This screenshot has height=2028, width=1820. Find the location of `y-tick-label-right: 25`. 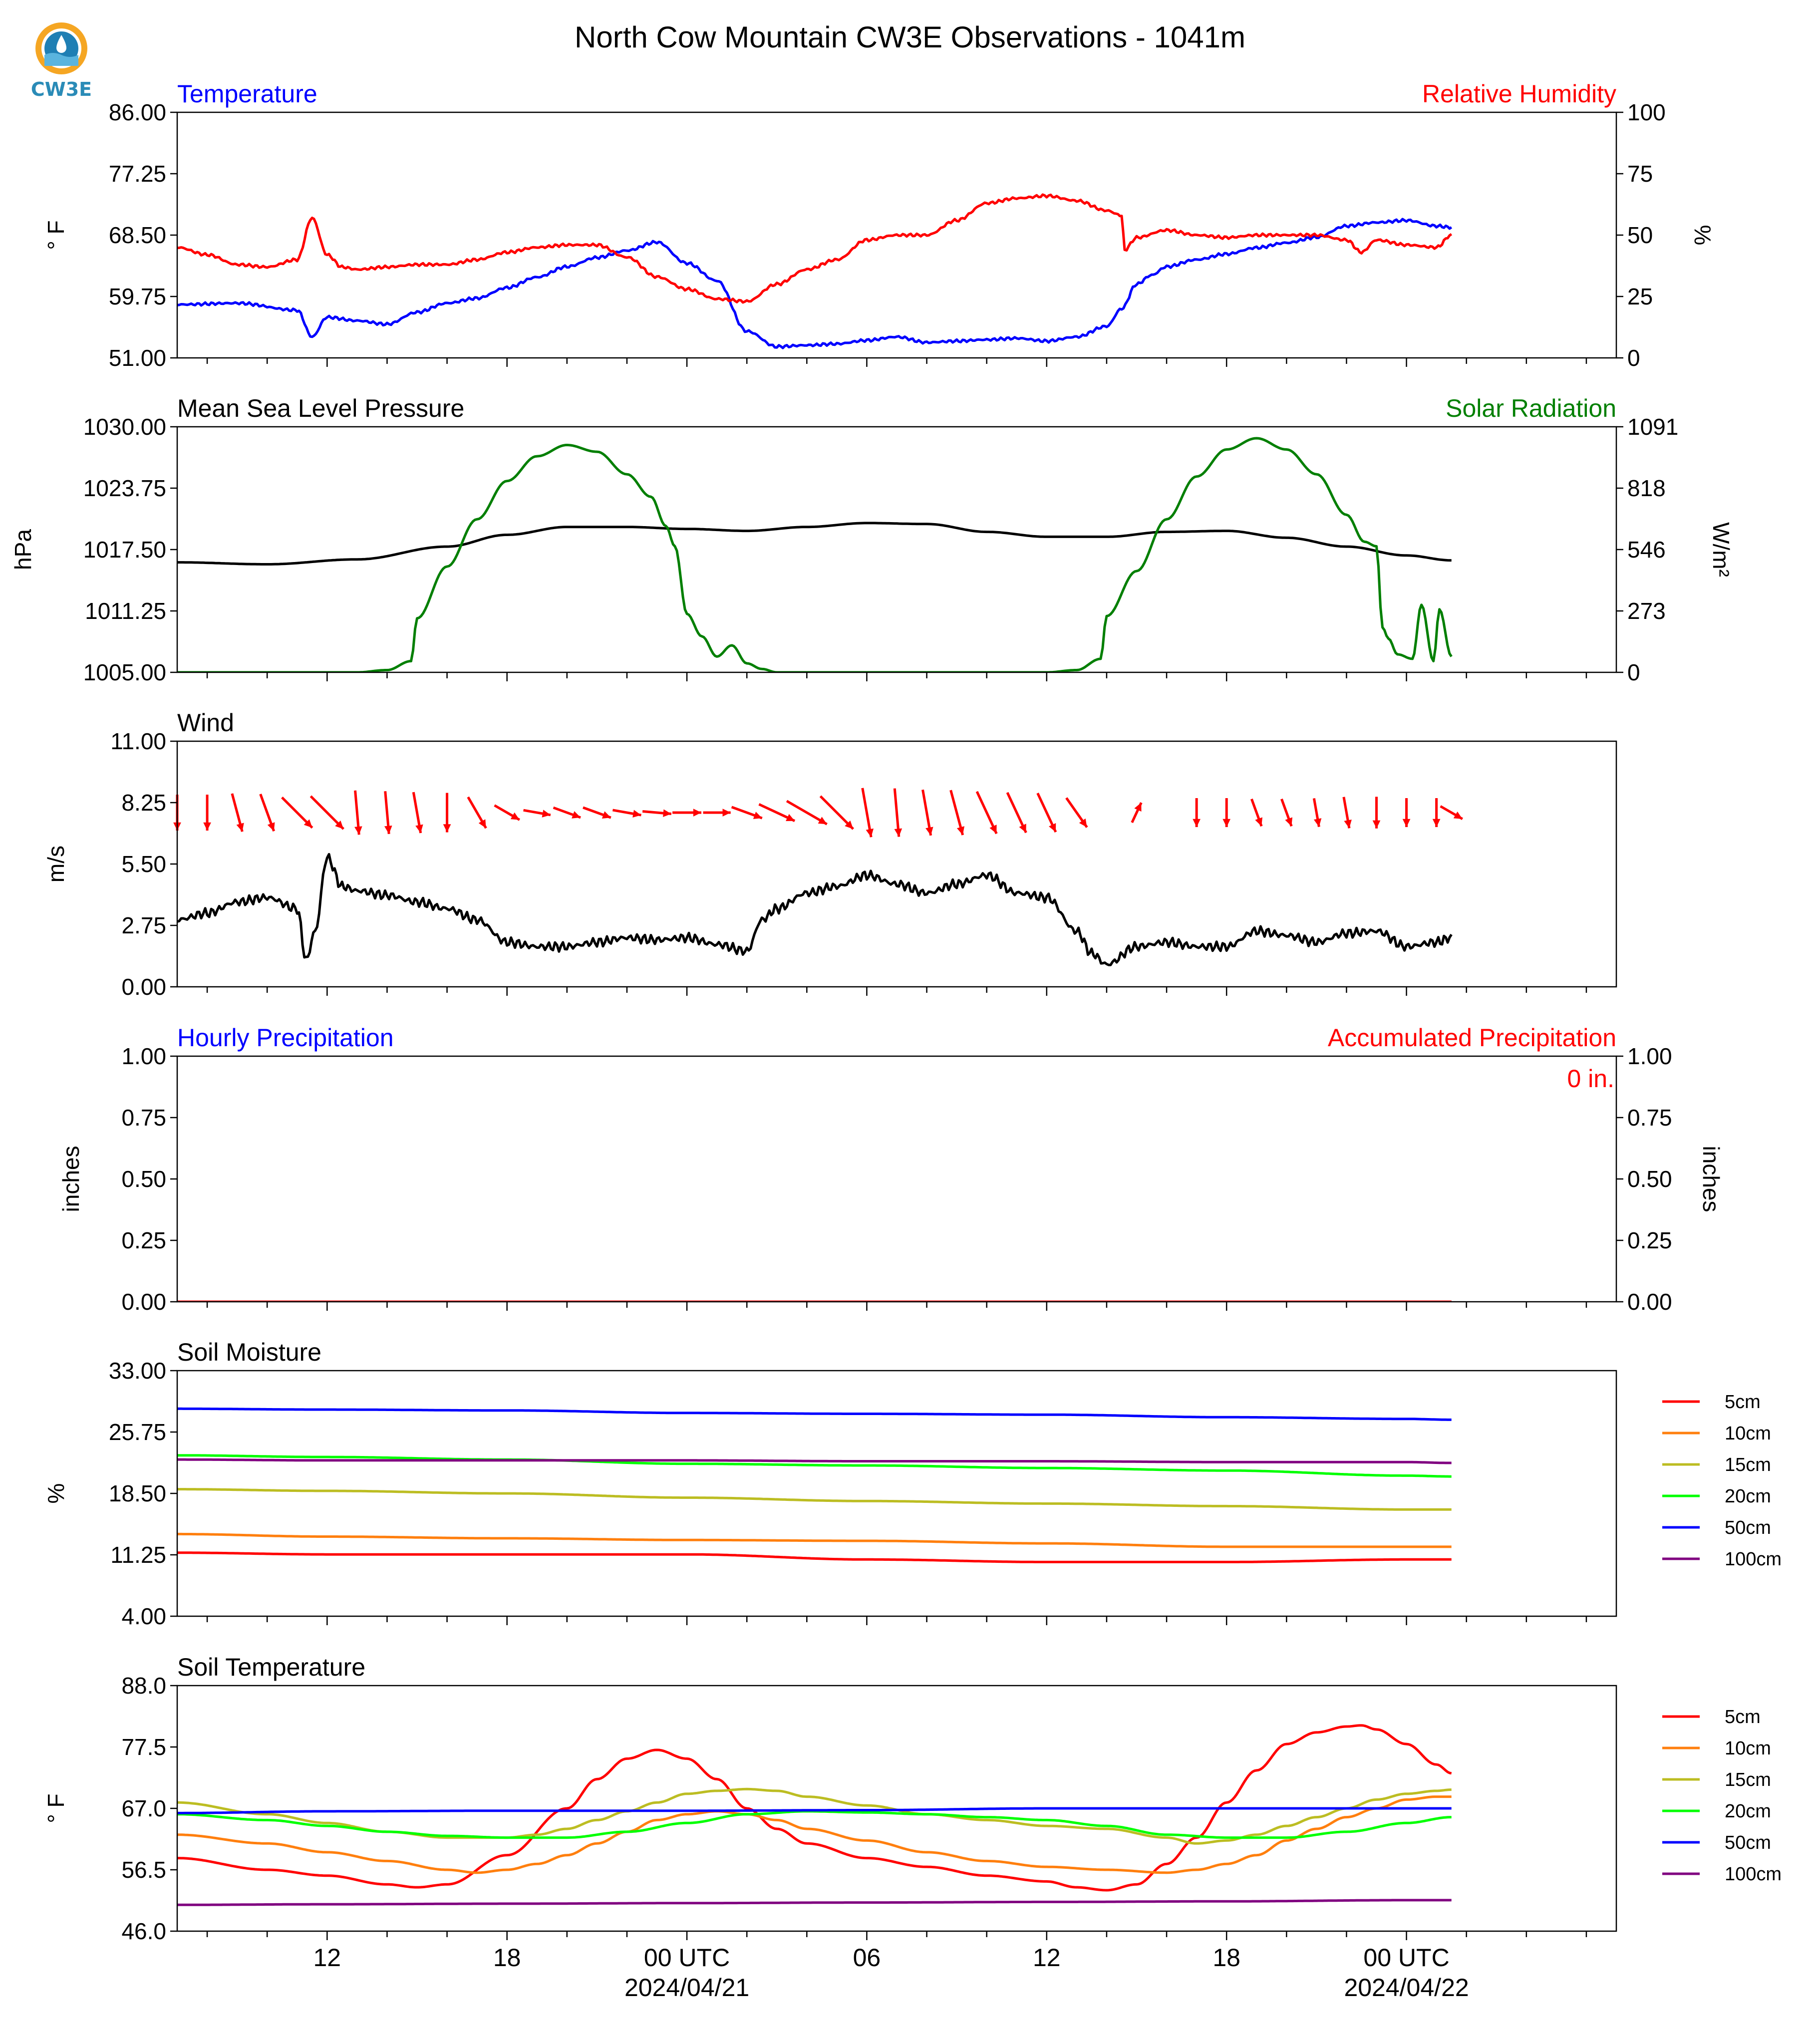

y-tick-label-right: 25 is located at coordinates (1640, 296).